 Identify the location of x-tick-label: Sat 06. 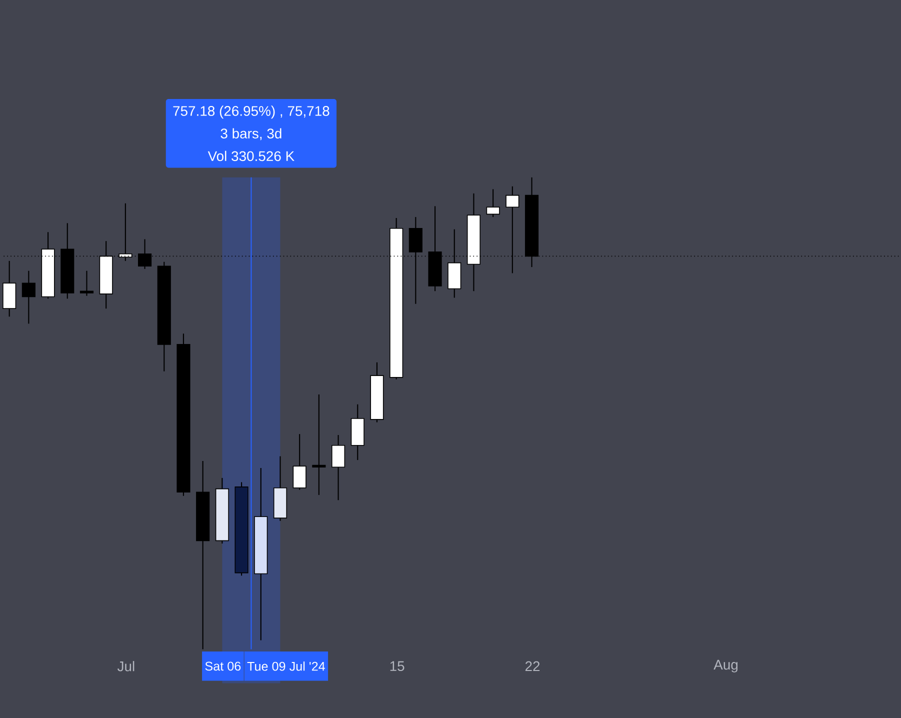
(223, 666).